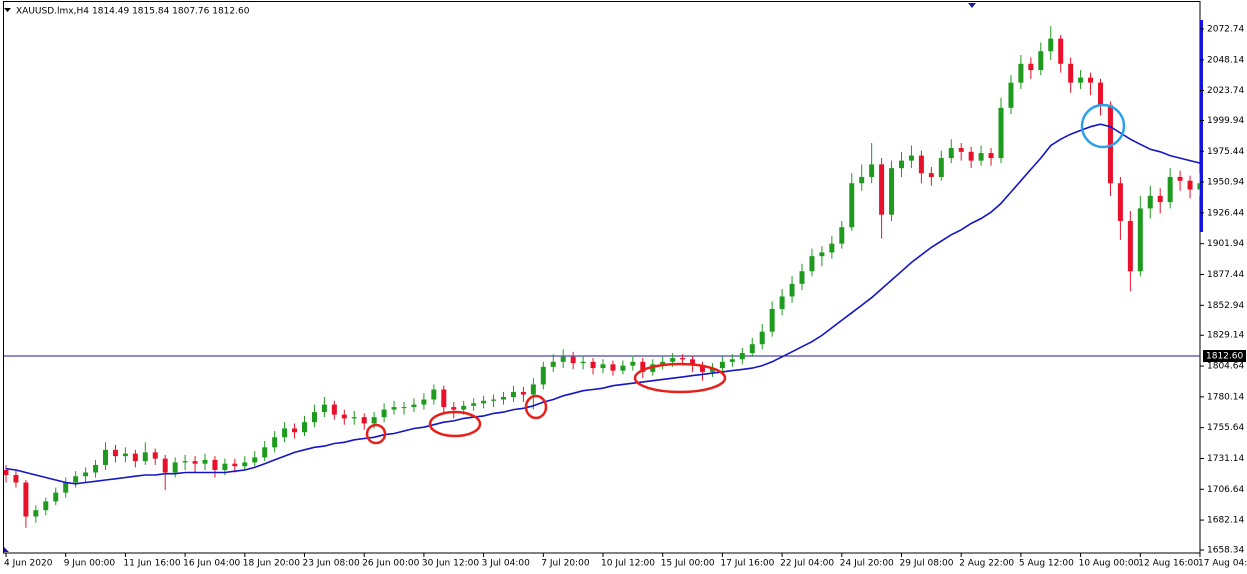  Describe the element at coordinates (1225, 306) in the screenshot. I see `y-tick-label: 1852.94` at that location.